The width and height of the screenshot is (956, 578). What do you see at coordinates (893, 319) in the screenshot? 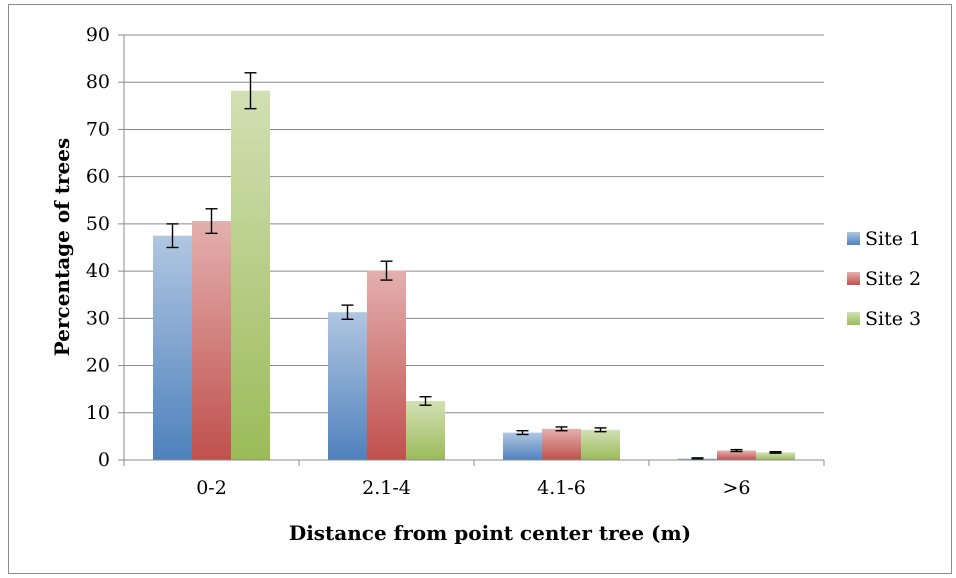
I see `legend-label: Site 3` at bounding box center [893, 319].